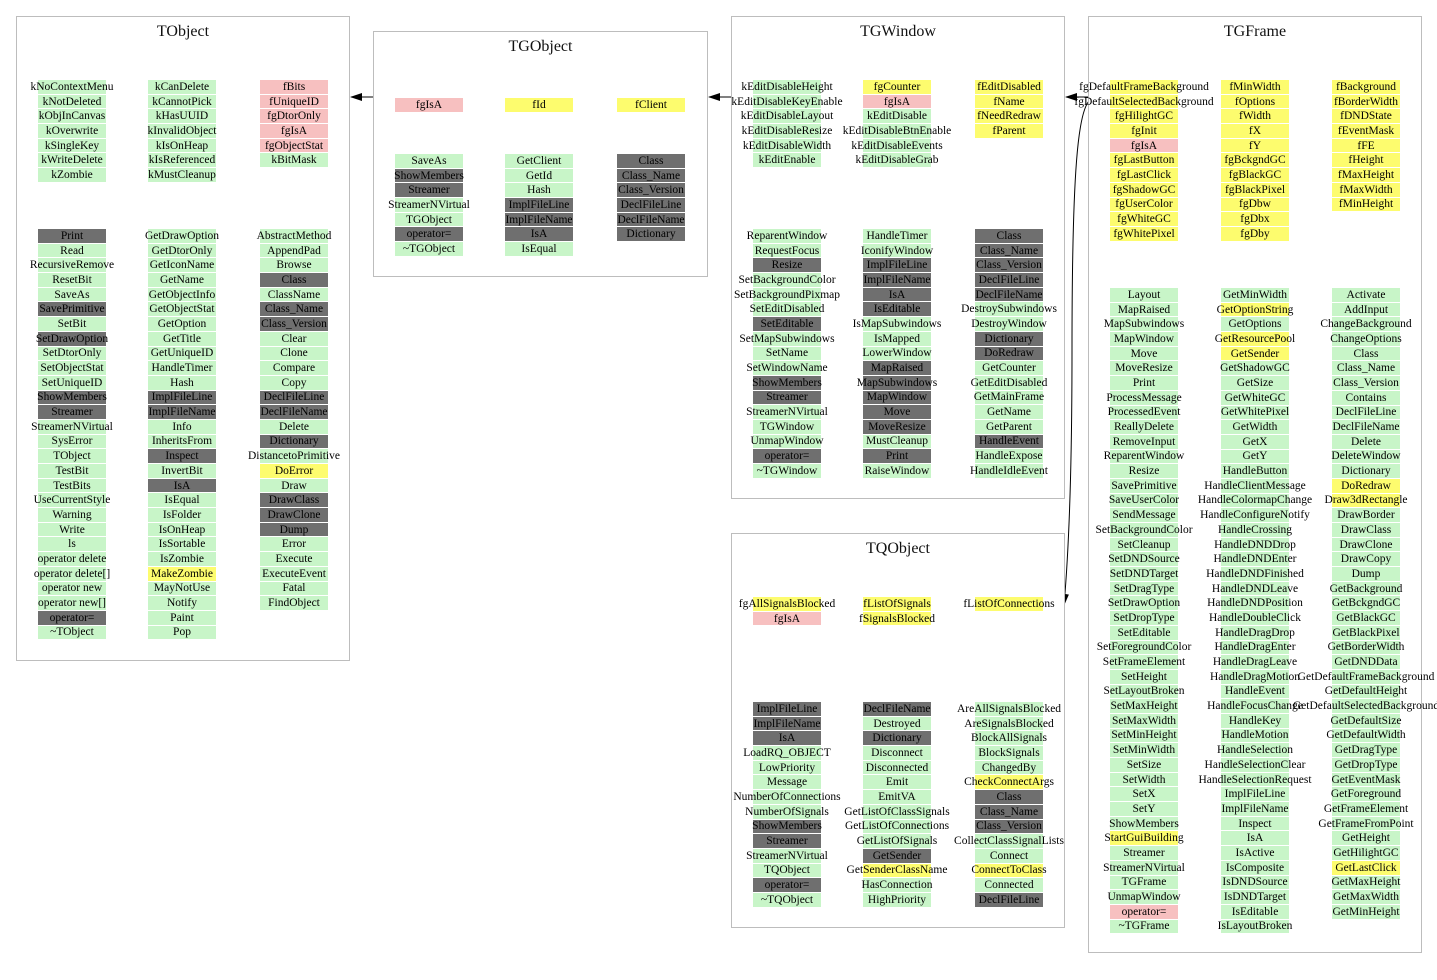 This screenshot has height=980, width=1437. I want to click on member-item: Disconnect, so click(897, 753).